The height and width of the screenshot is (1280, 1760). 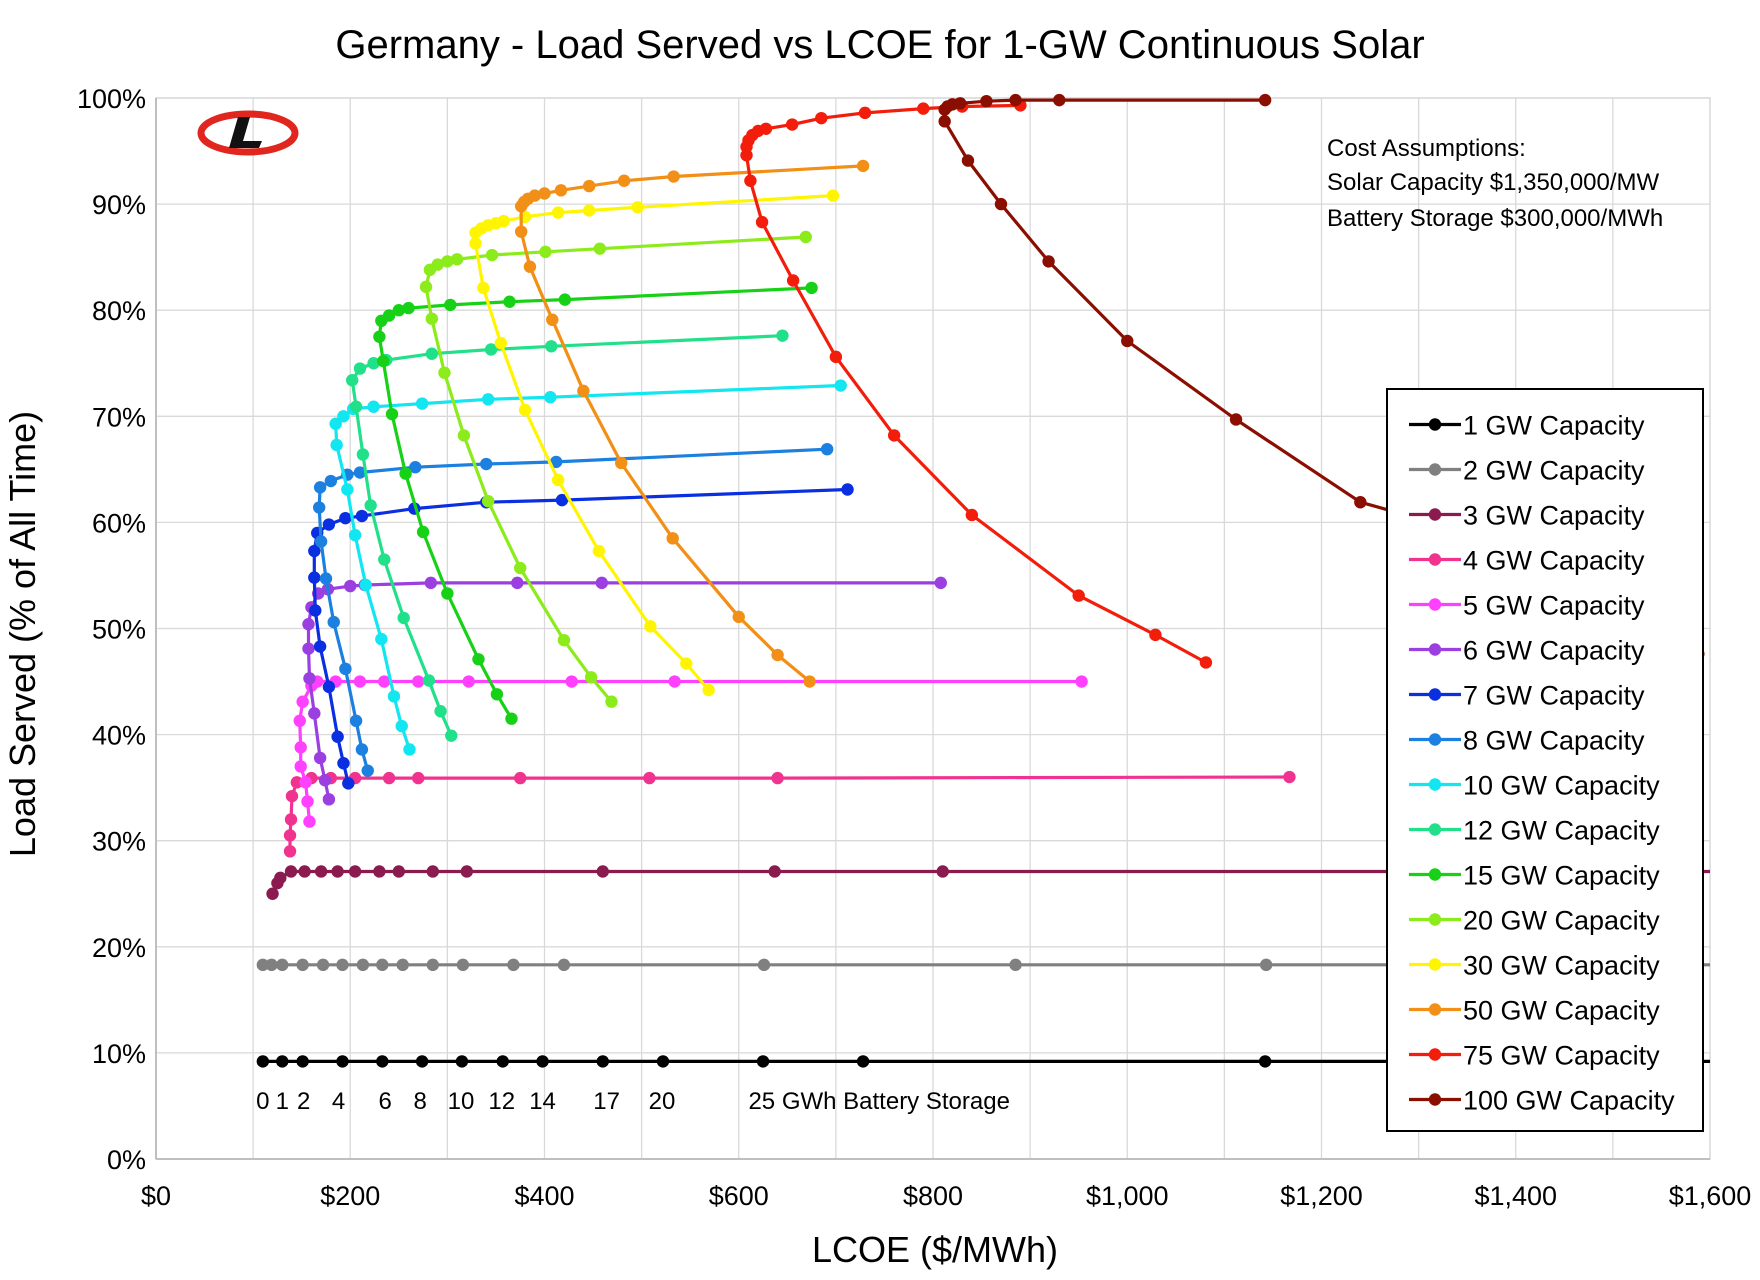 I want to click on battery-storage-label: 2, so click(x=303, y=1101).